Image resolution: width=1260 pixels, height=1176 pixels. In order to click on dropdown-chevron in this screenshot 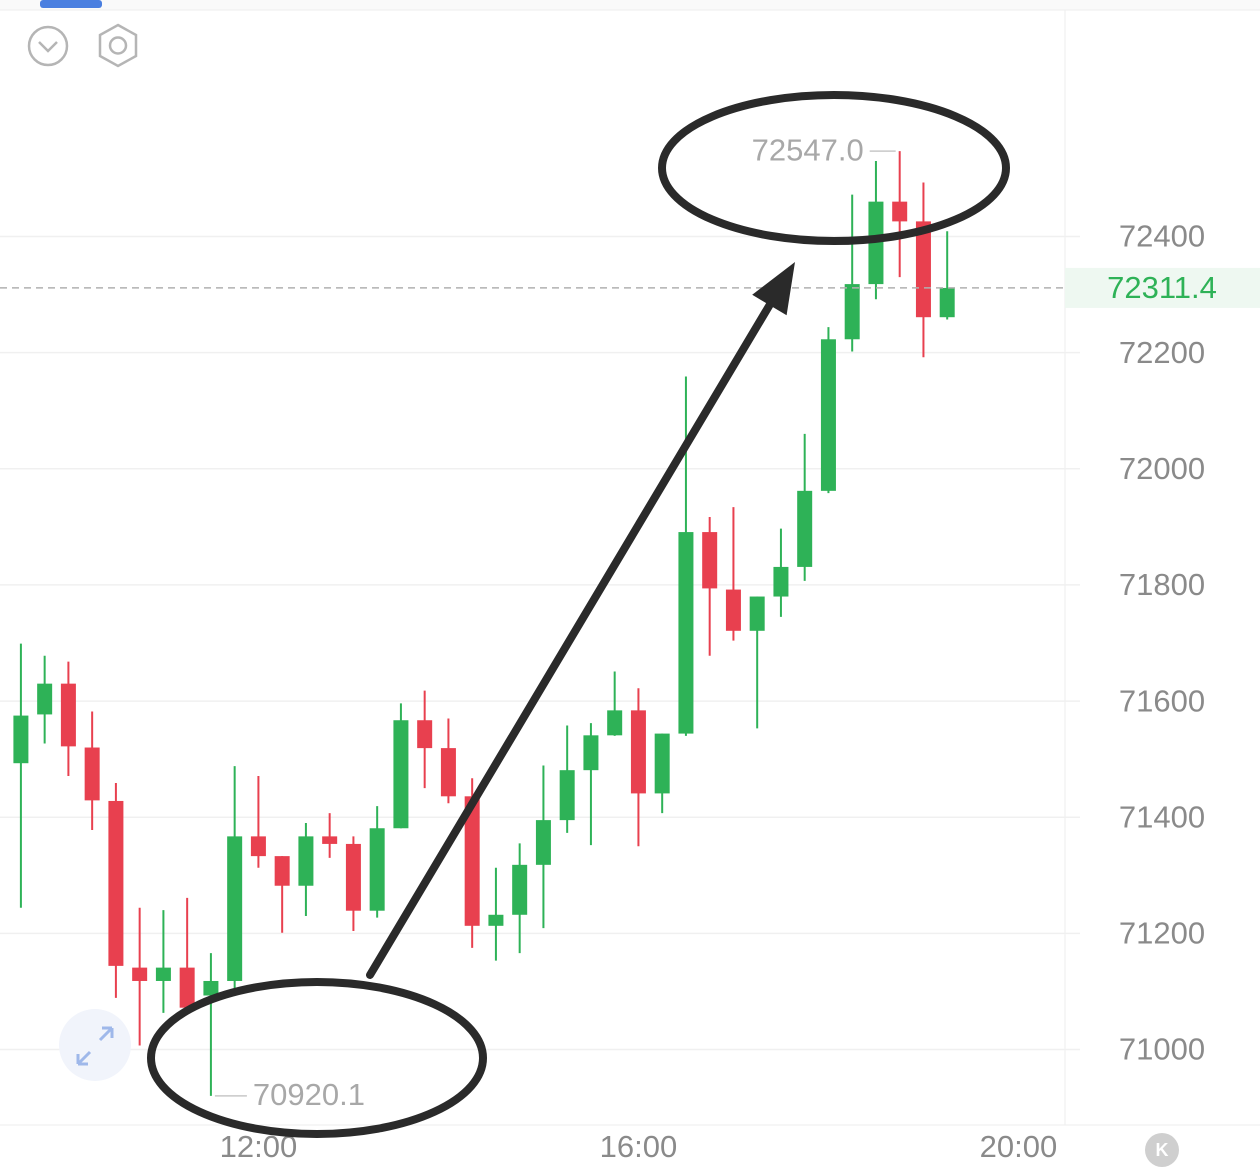, I will do `click(48, 47)`.